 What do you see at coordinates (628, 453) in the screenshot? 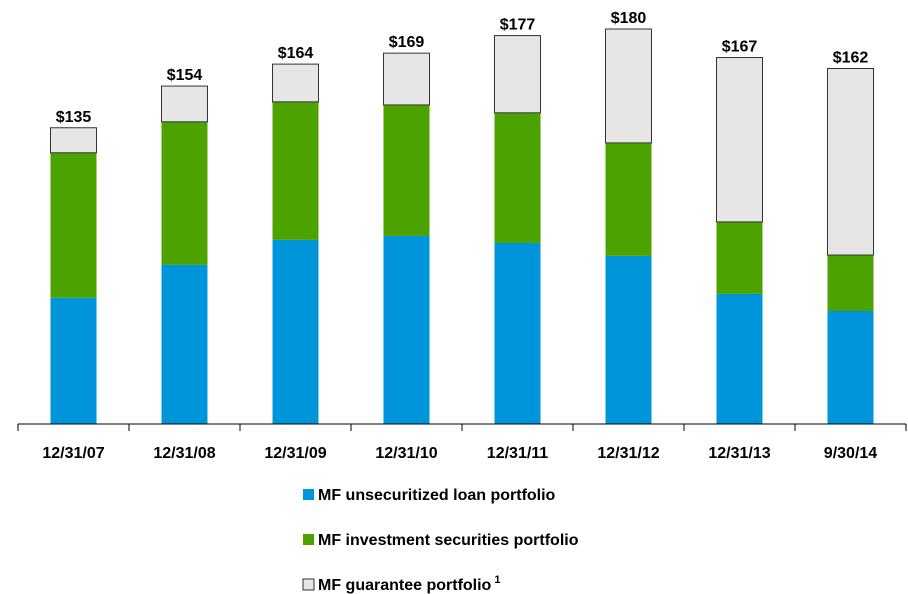
I see `x-tick-label: 12/31/12` at bounding box center [628, 453].